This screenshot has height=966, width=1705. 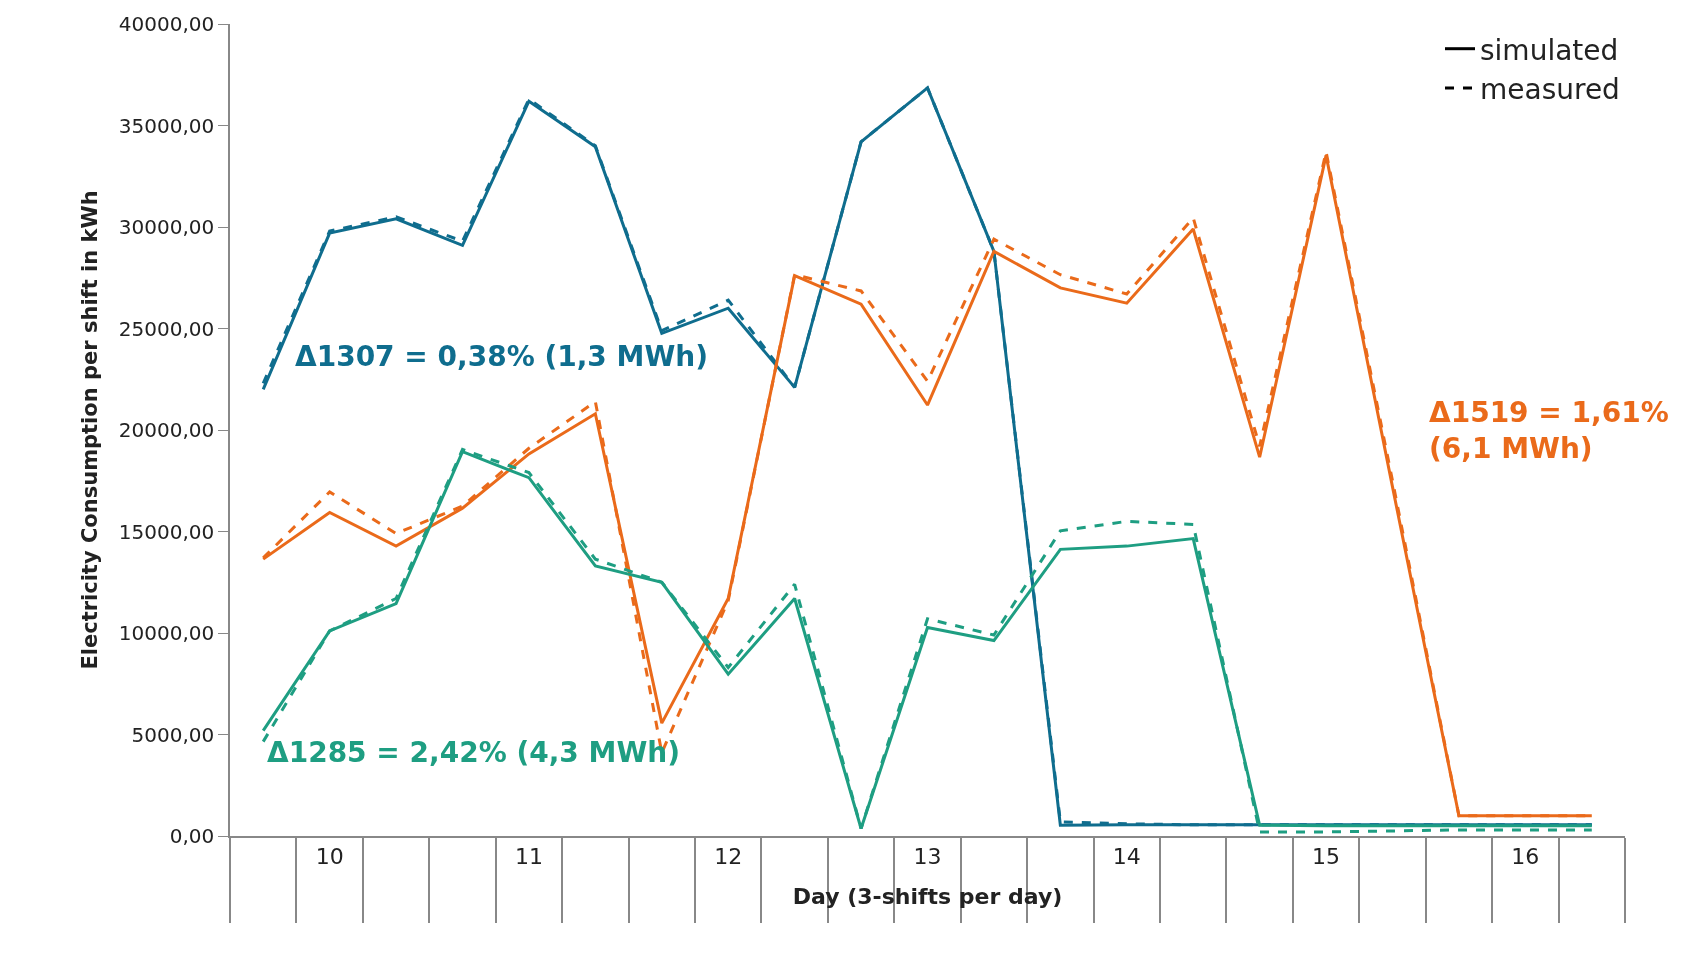 I want to click on x-axis-title: Day (3-shifts per day), so click(x=927, y=896).